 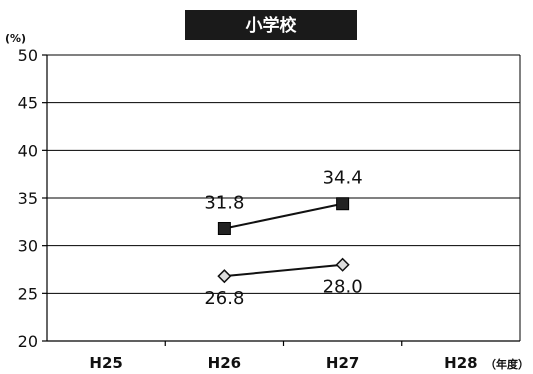 What do you see at coordinates (224, 298) in the screenshot?
I see `data-label: 26.8` at bounding box center [224, 298].